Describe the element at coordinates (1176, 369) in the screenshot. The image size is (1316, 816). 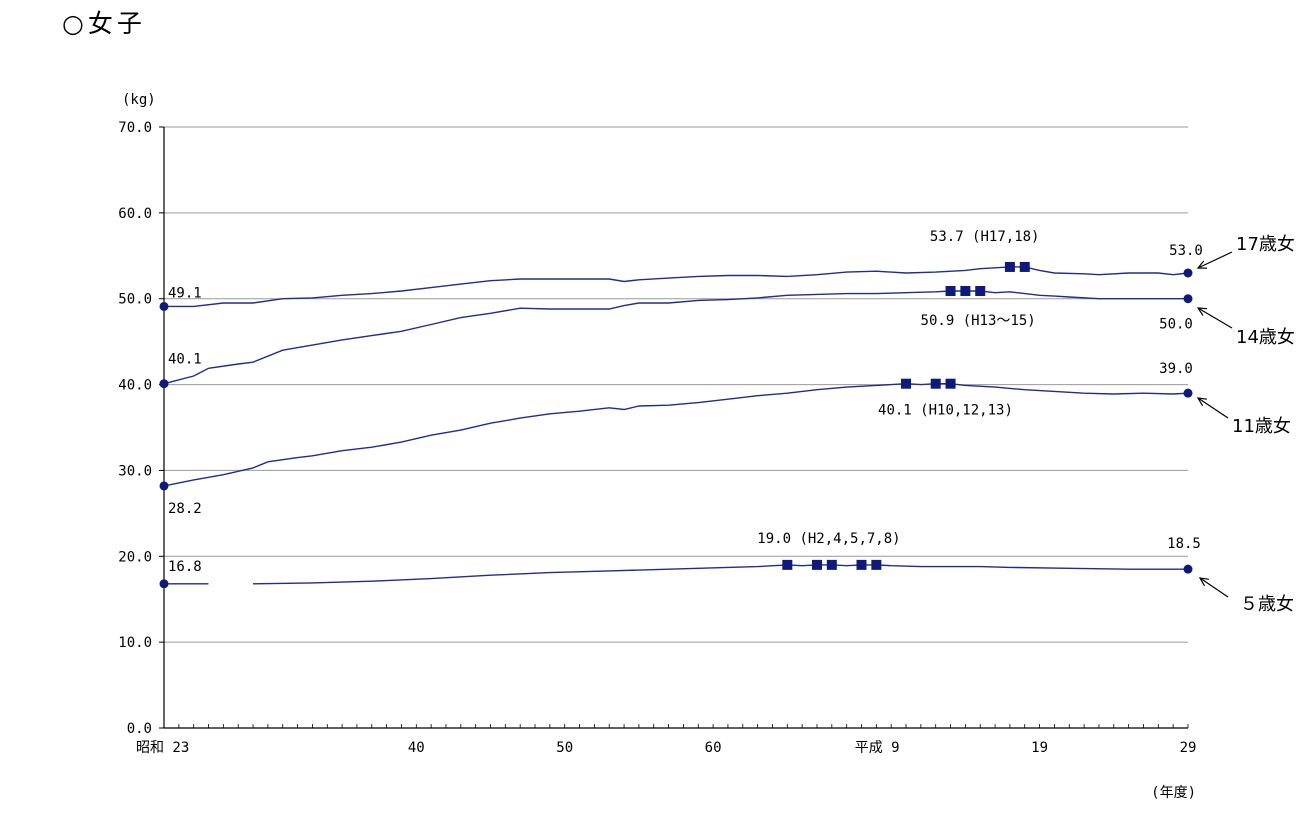
I see `end-value-label: 39.0` at that location.